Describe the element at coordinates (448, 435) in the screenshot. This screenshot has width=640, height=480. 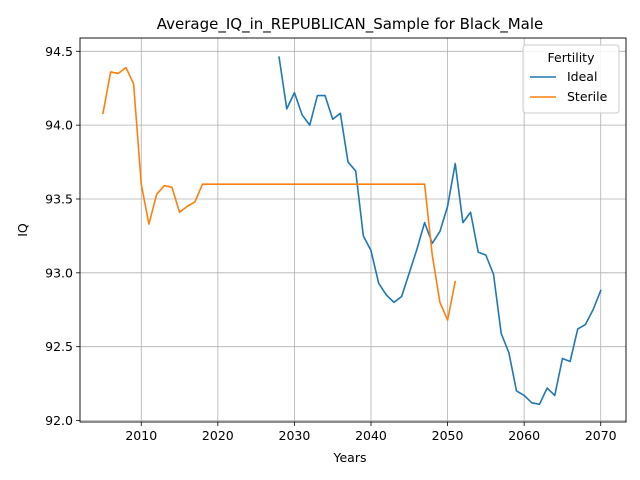
I see `x-tick-label: 2050` at that location.